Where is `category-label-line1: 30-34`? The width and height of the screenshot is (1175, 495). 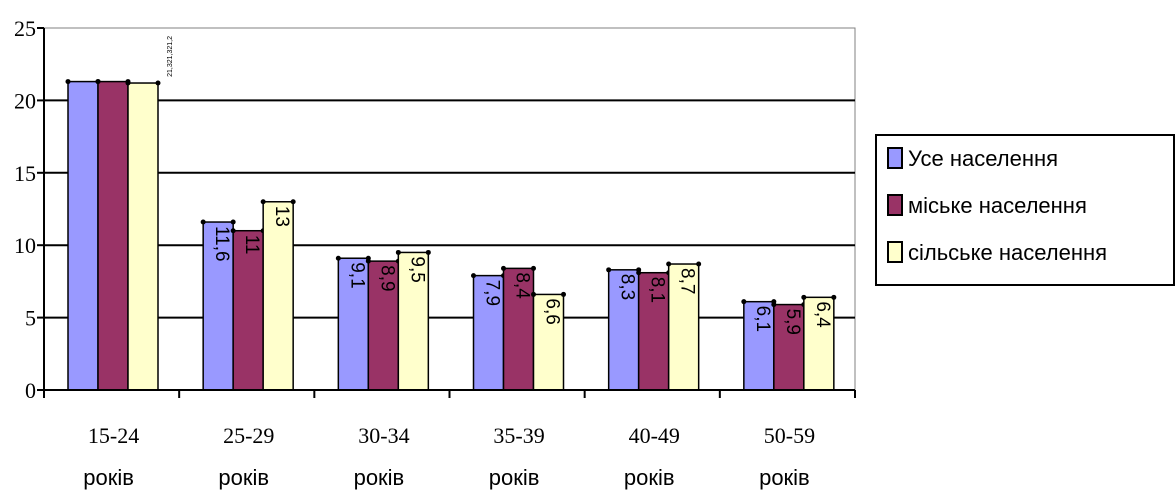 category-label-line1: 30-34 is located at coordinates (383, 435).